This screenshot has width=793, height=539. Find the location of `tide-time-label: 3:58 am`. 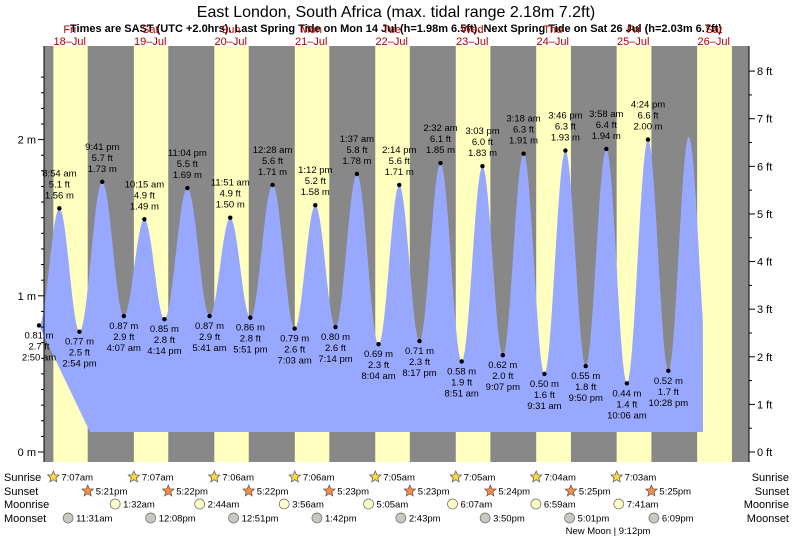

tide-time-label: 3:58 am is located at coordinates (606, 114).